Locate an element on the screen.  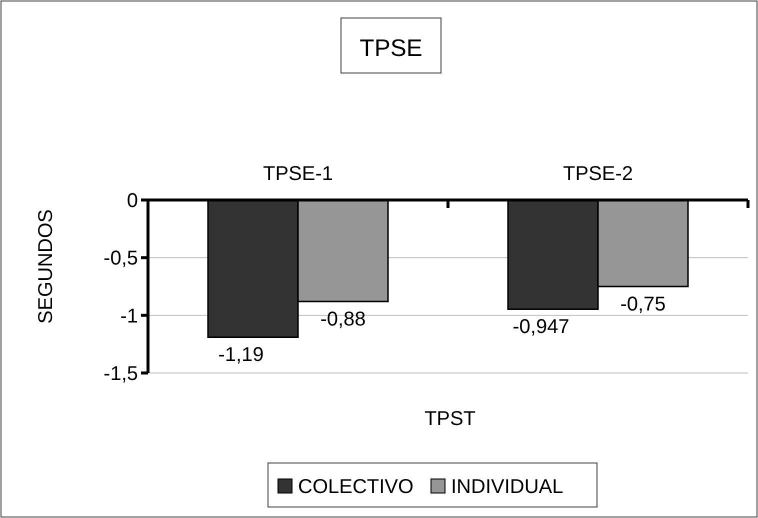
chart-title: TPSE is located at coordinates (391, 48).